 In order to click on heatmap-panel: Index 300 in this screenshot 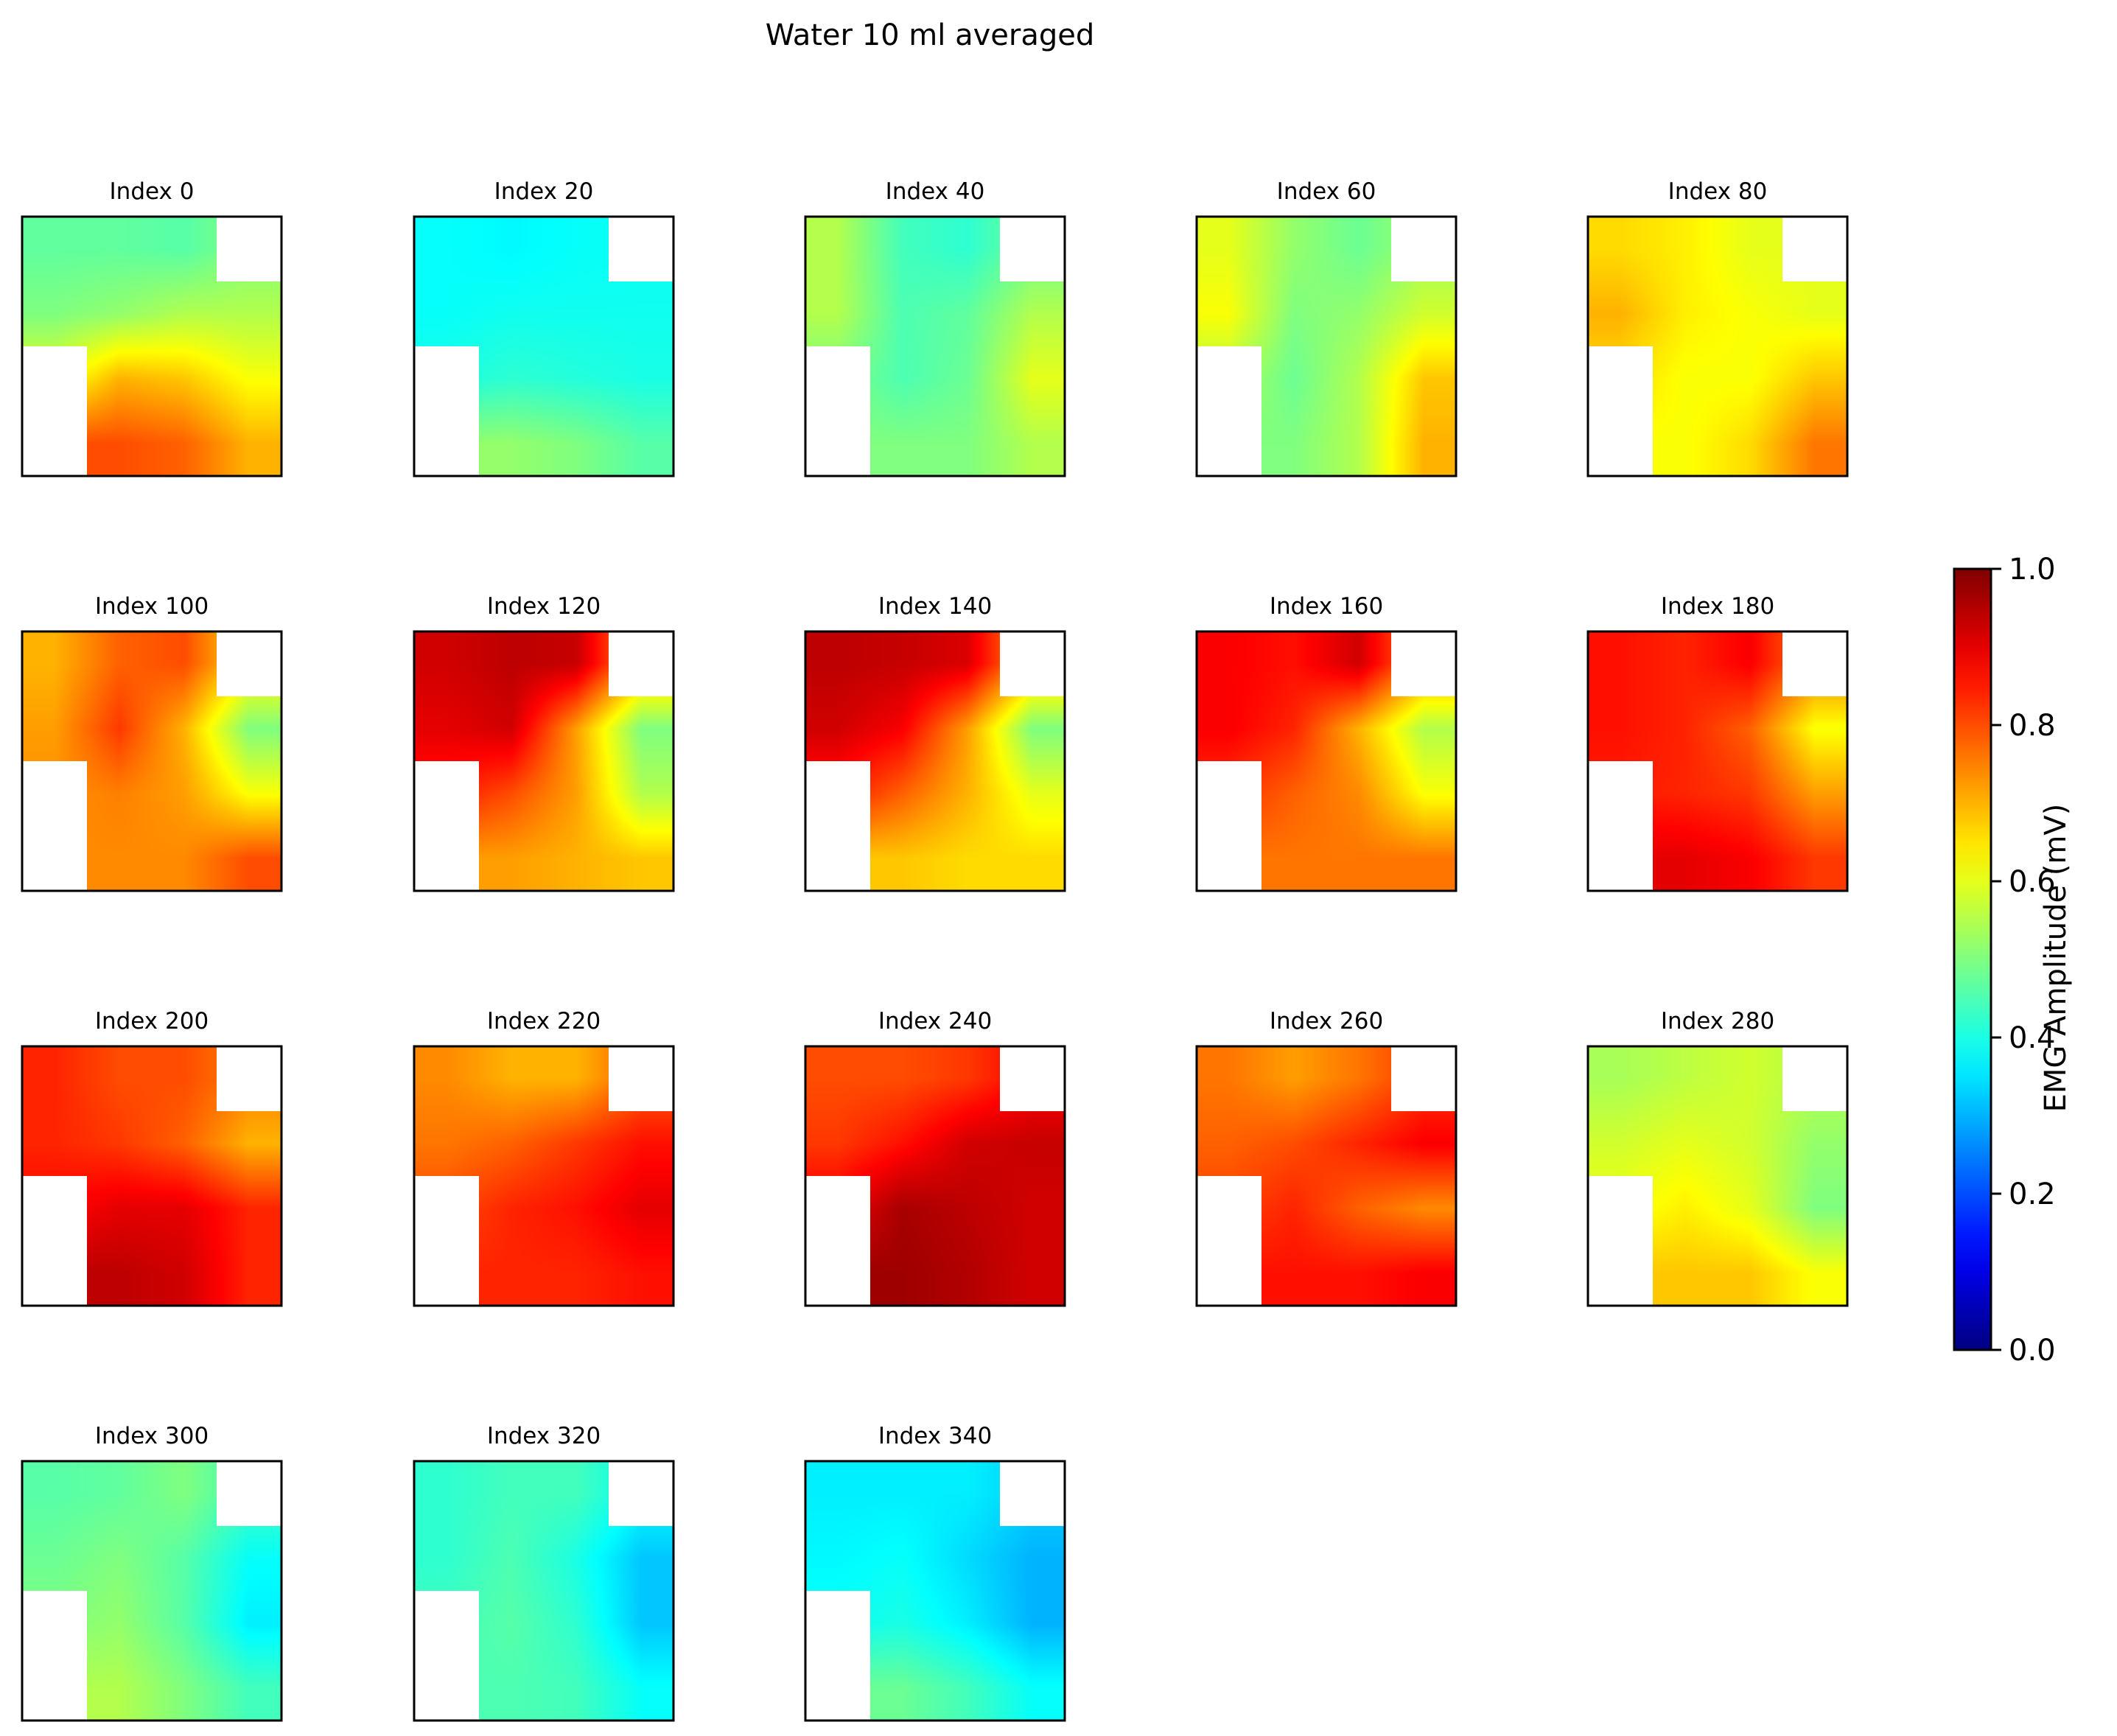, I will do `click(152, 1572)`.